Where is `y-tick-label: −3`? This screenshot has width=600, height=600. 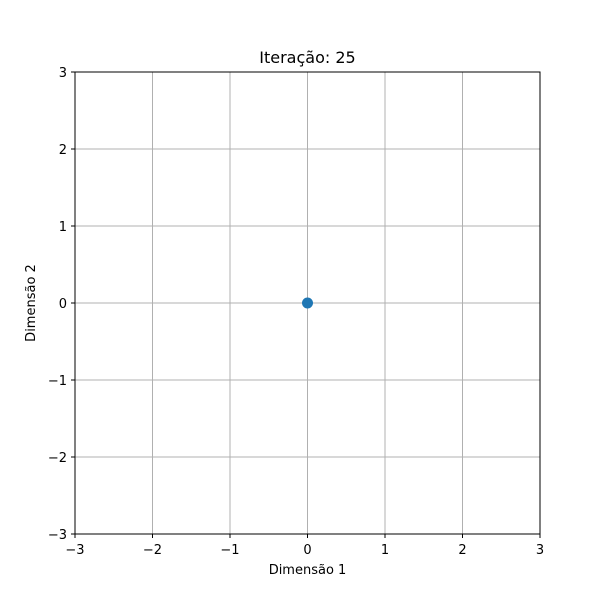 y-tick-label: −3 is located at coordinates (57, 535).